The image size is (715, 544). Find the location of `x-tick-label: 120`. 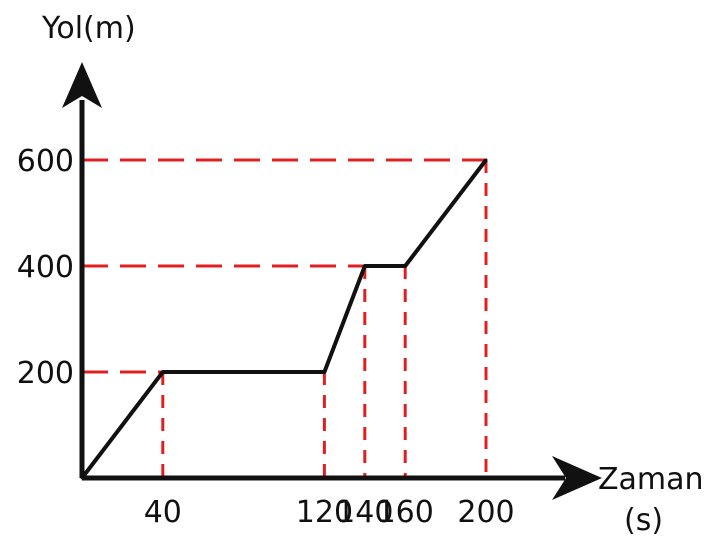

x-tick-label: 120 is located at coordinates (324, 512).